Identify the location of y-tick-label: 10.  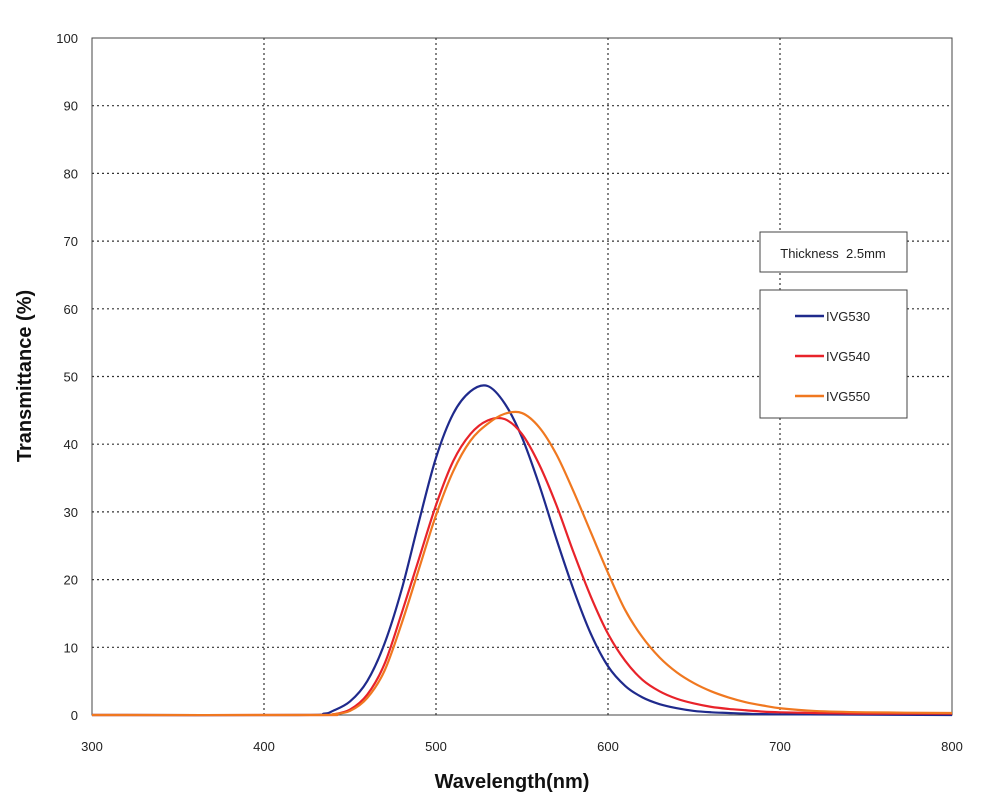
(71, 647).